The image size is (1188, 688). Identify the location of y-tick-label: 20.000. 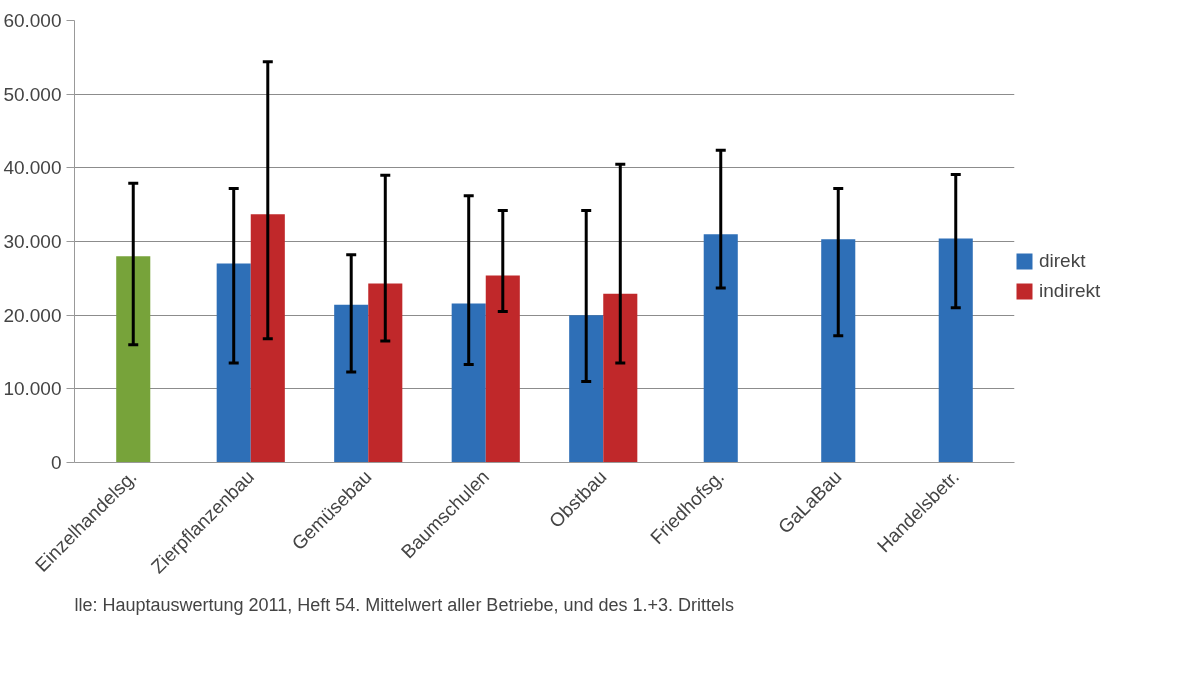
(32, 315).